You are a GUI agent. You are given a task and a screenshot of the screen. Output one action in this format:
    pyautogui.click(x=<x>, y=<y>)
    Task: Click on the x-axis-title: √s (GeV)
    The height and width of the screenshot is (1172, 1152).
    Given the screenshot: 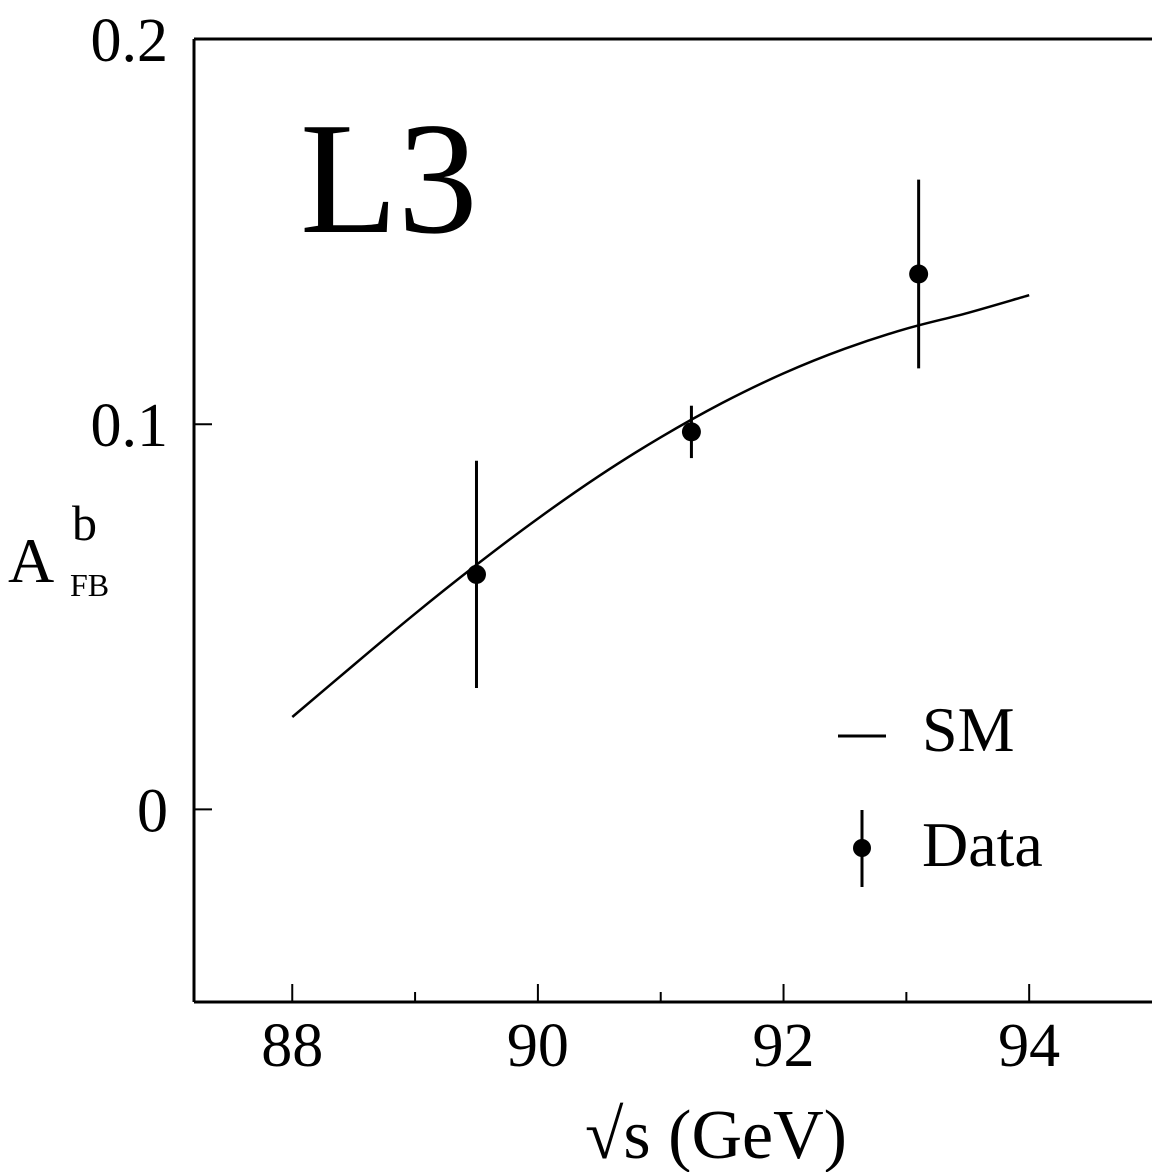 What is the action you would take?
    pyautogui.click(x=716, y=1134)
    